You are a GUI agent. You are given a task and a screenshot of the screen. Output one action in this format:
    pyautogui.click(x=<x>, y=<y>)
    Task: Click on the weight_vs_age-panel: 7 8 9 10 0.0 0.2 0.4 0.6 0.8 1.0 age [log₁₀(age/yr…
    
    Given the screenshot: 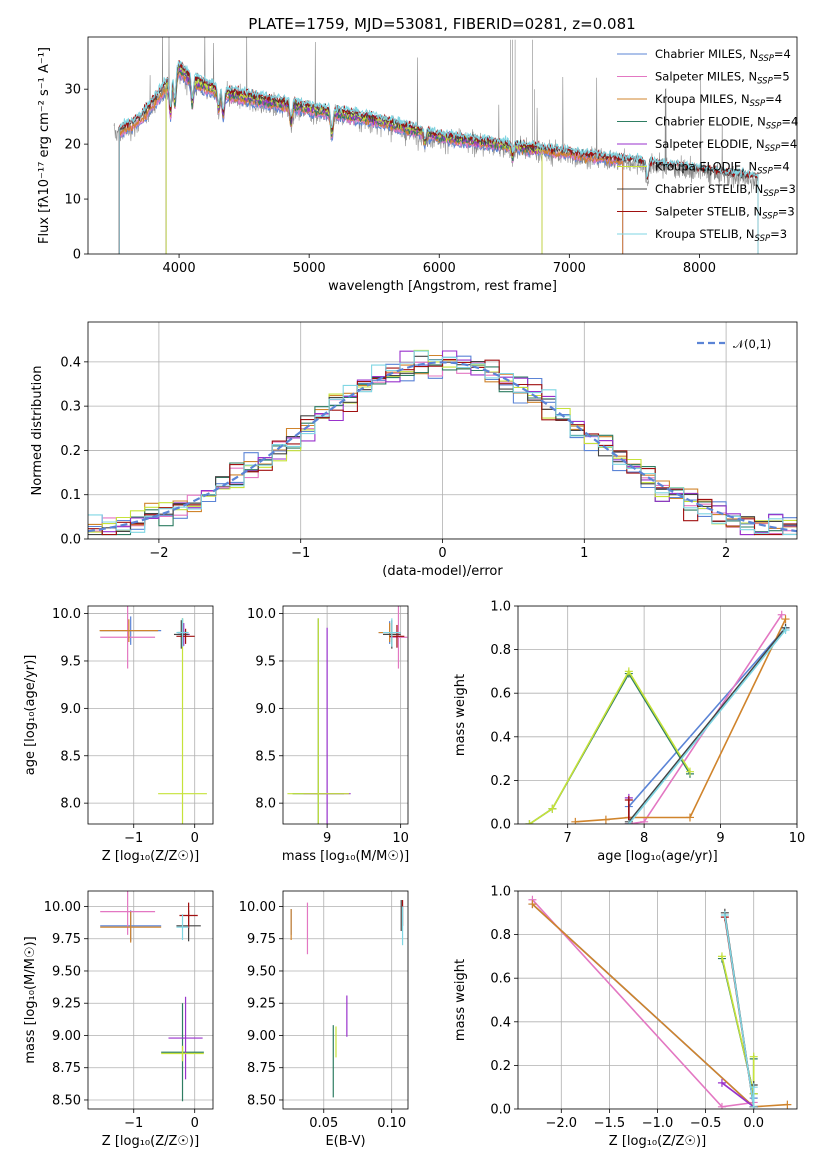 What is the action you would take?
    pyautogui.click(x=629, y=732)
    